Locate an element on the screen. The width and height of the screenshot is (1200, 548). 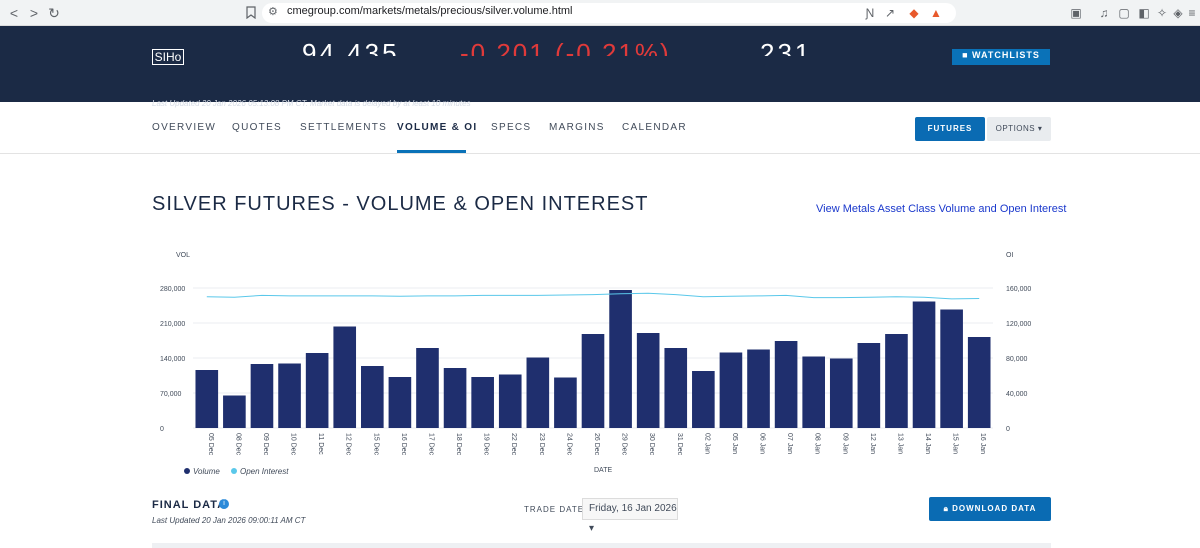
tab-calendar: CALENDAR is located at coordinates (654, 127).